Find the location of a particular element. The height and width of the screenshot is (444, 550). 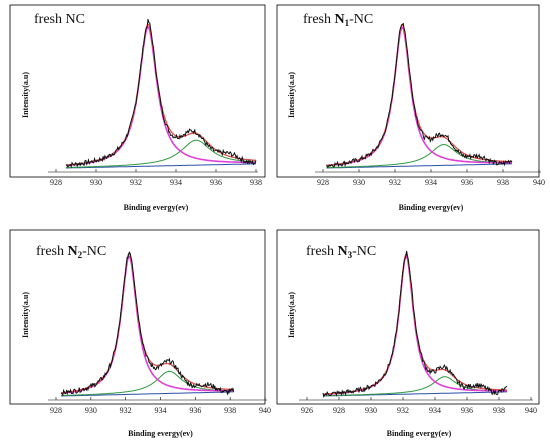

panel-title: fresh N2-NC is located at coordinates (71, 252).